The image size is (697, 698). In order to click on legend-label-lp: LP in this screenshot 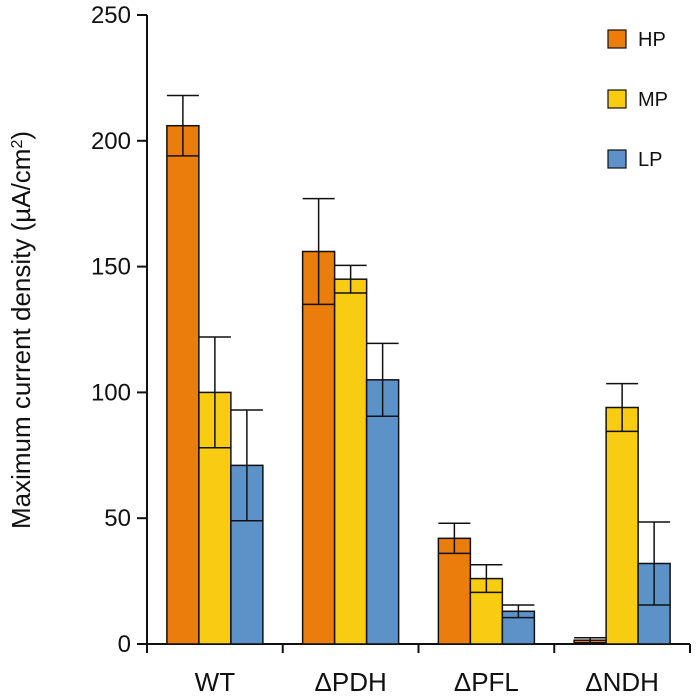, I will do `click(650, 160)`.